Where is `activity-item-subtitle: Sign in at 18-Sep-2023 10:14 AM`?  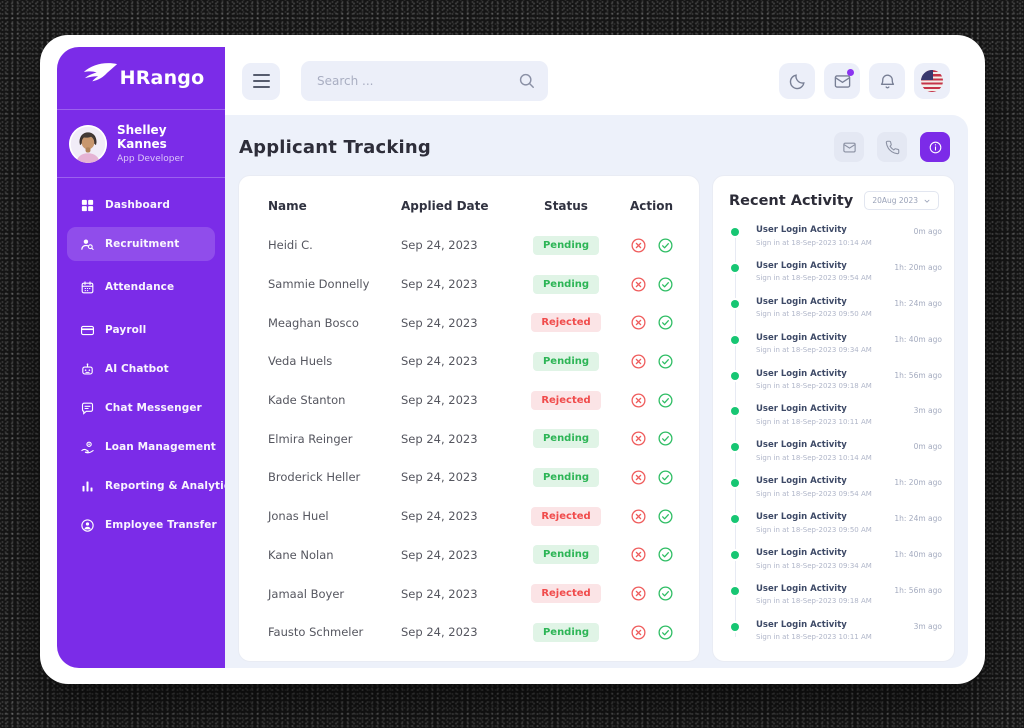
activity-item-subtitle: Sign in at 18-Sep-2023 10:14 AM is located at coordinates (814, 457).